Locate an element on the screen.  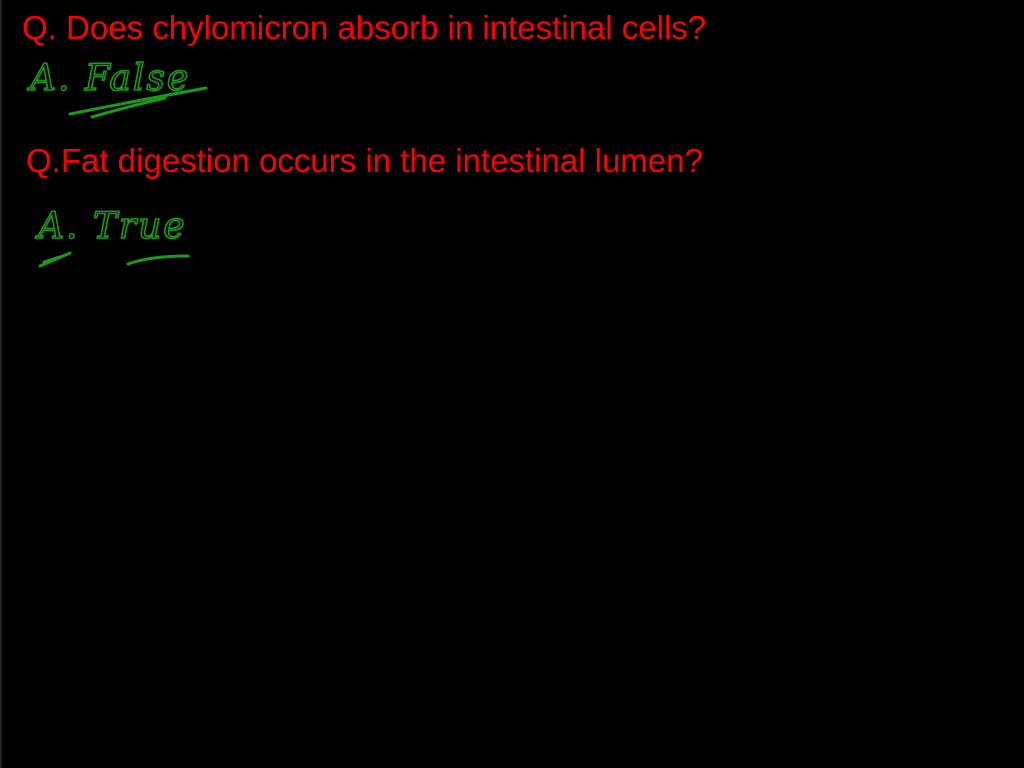
handwritten-answer: A. True is located at coordinates (111, 226).